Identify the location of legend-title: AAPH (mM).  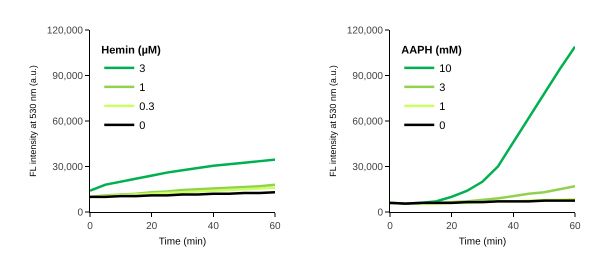
(431, 50).